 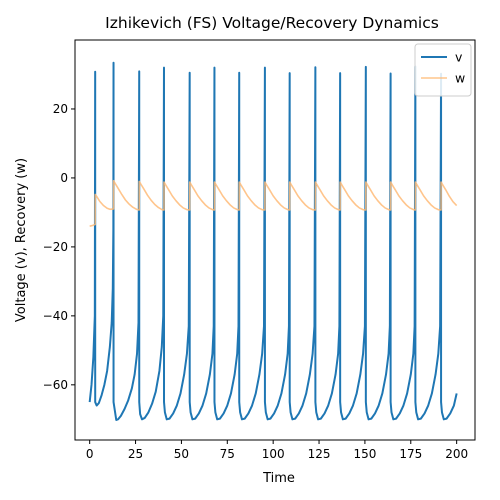 What do you see at coordinates (135, 454) in the screenshot?
I see `x-tick-label: 25` at bounding box center [135, 454].